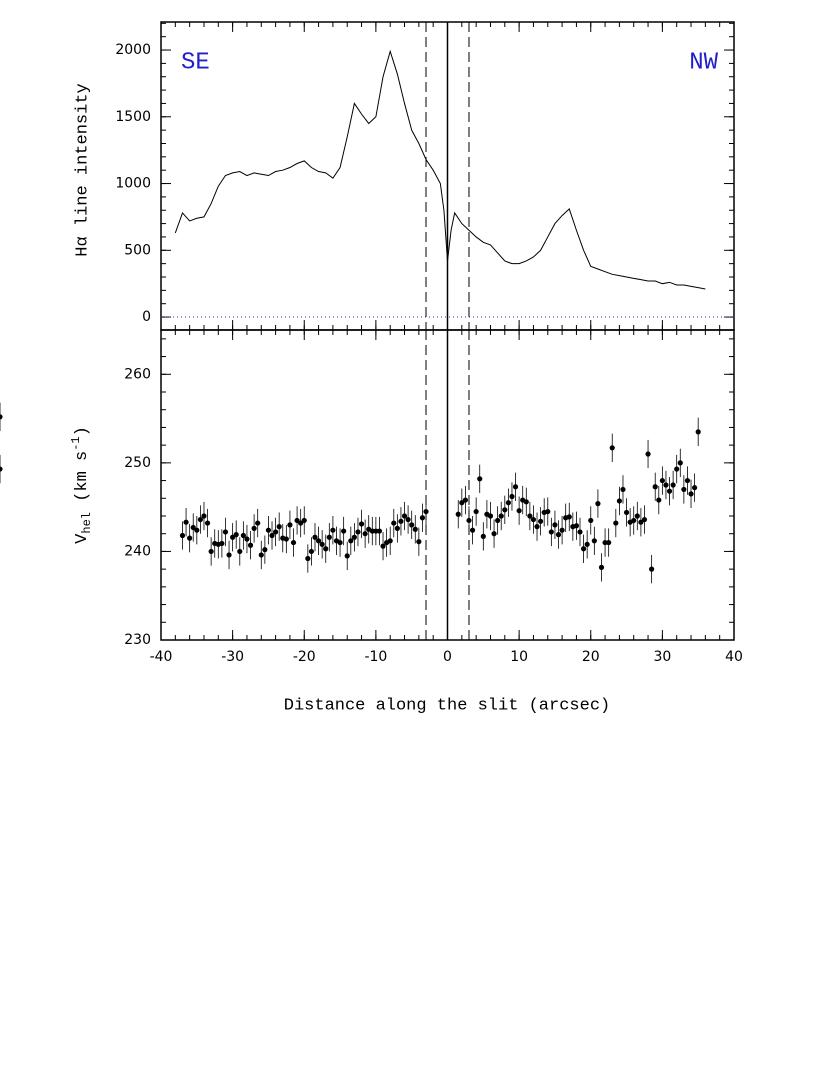  What do you see at coordinates (87, 523) in the screenshot?
I see `label-part: hel` at bounding box center [87, 523].